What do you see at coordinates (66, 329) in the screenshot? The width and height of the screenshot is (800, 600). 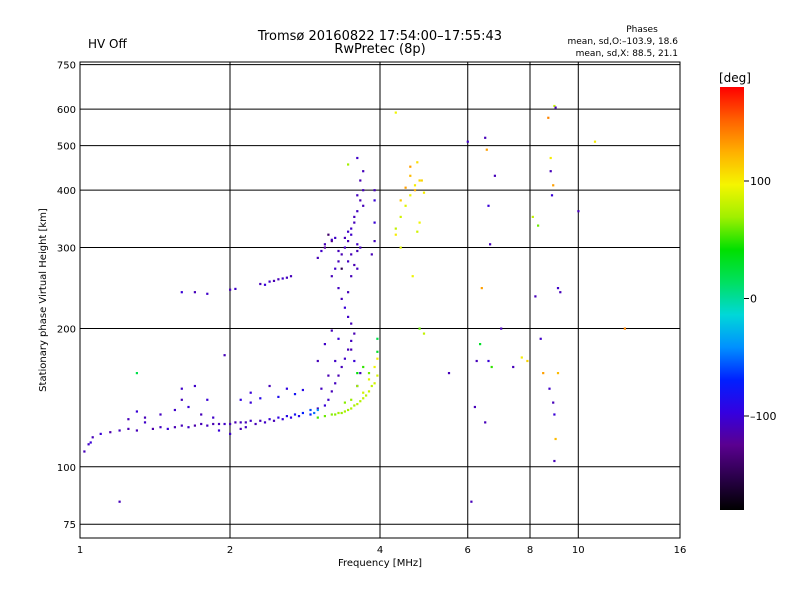 I see `y-tick-label: 200` at bounding box center [66, 329].